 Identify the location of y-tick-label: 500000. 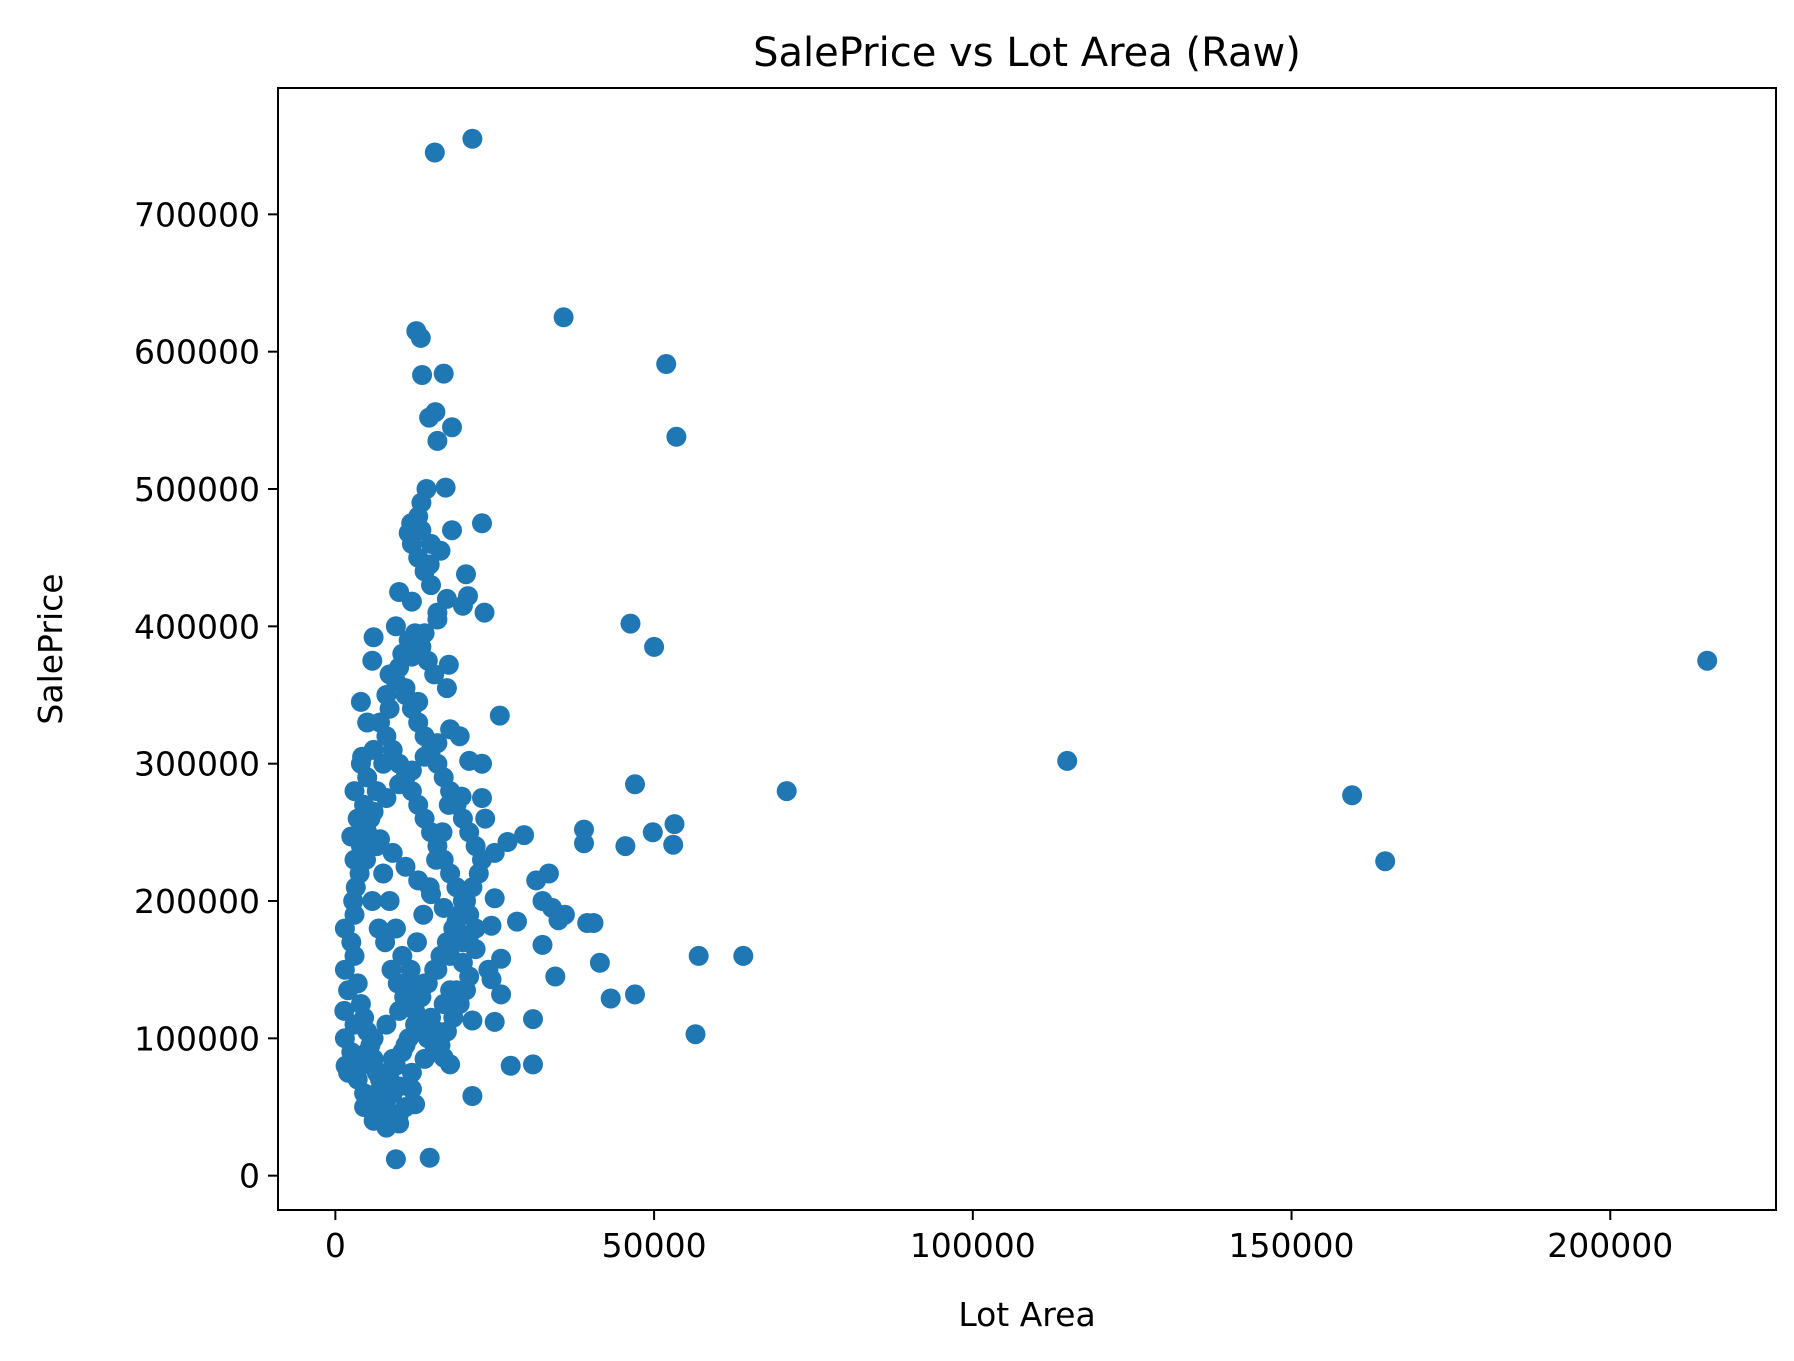
(197, 489).